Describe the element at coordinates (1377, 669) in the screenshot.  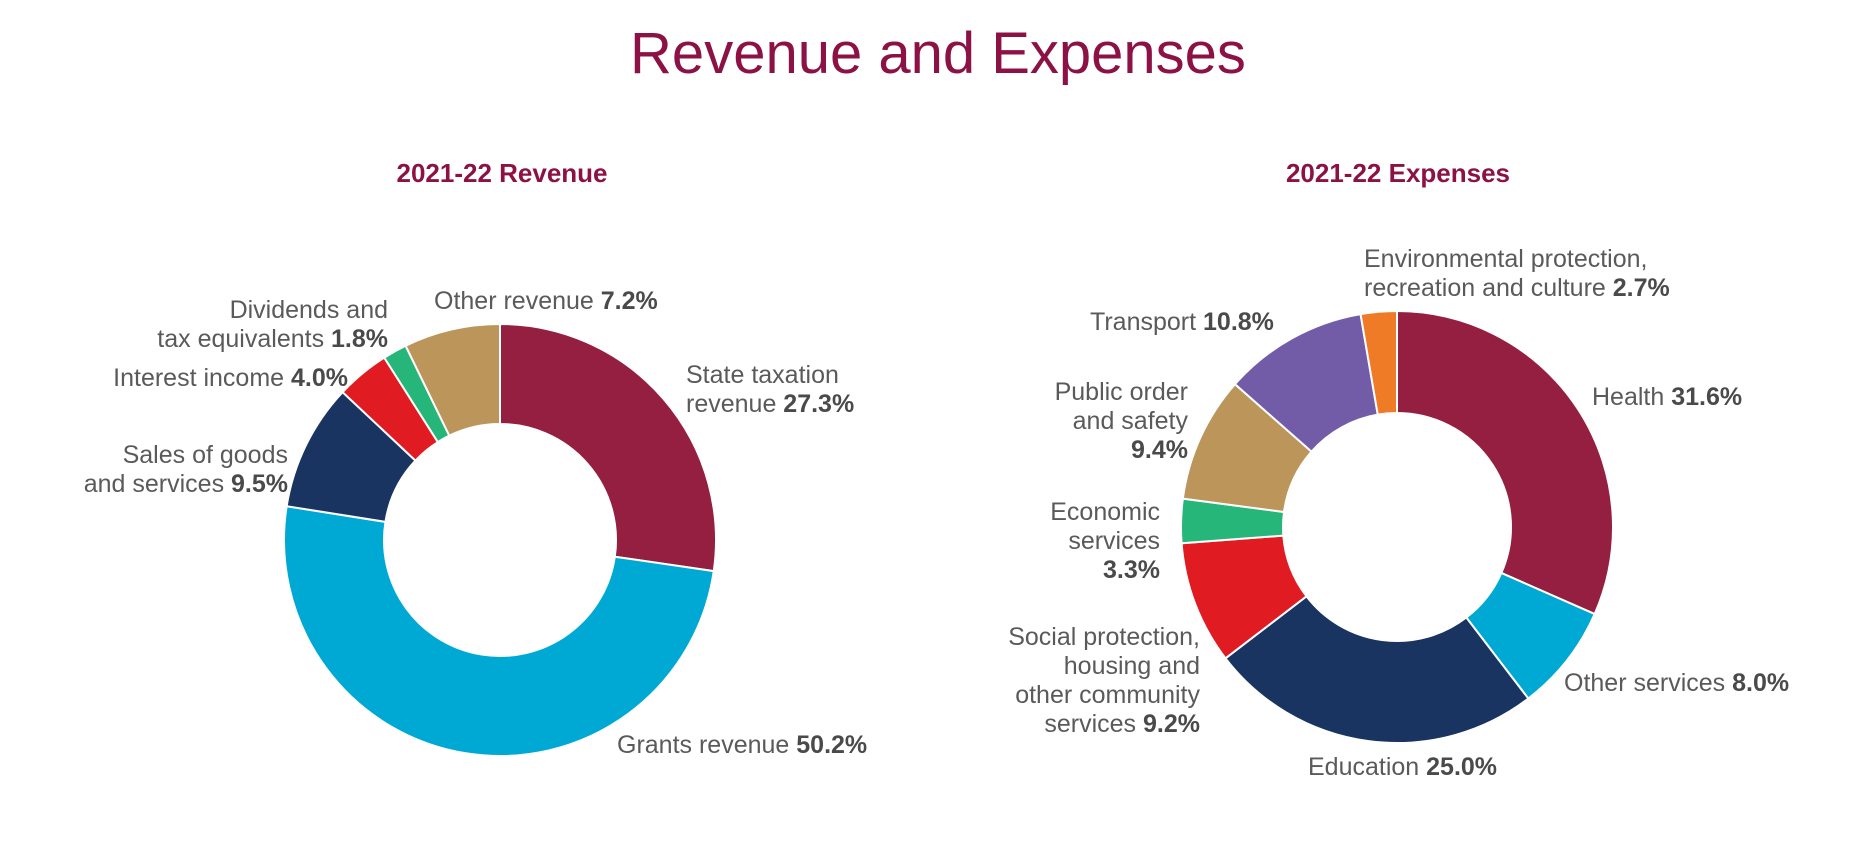
I see `expenses-slice-education` at that location.